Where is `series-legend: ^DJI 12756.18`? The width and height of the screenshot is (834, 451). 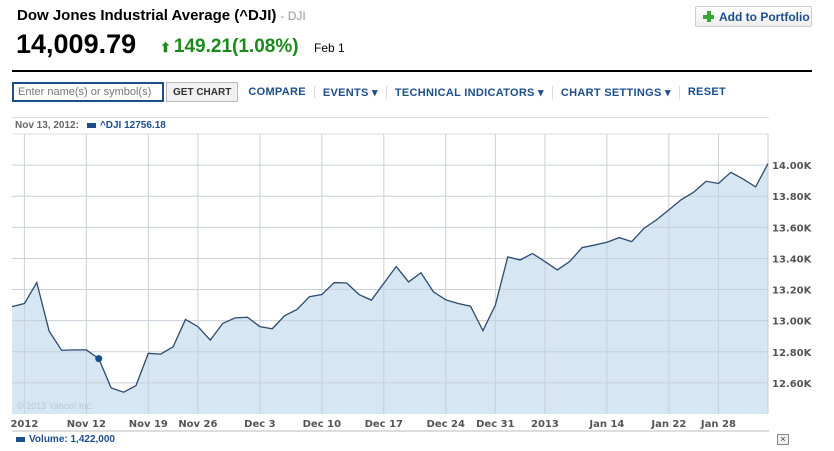
series-legend: ^DJI 12756.18 is located at coordinates (126, 125).